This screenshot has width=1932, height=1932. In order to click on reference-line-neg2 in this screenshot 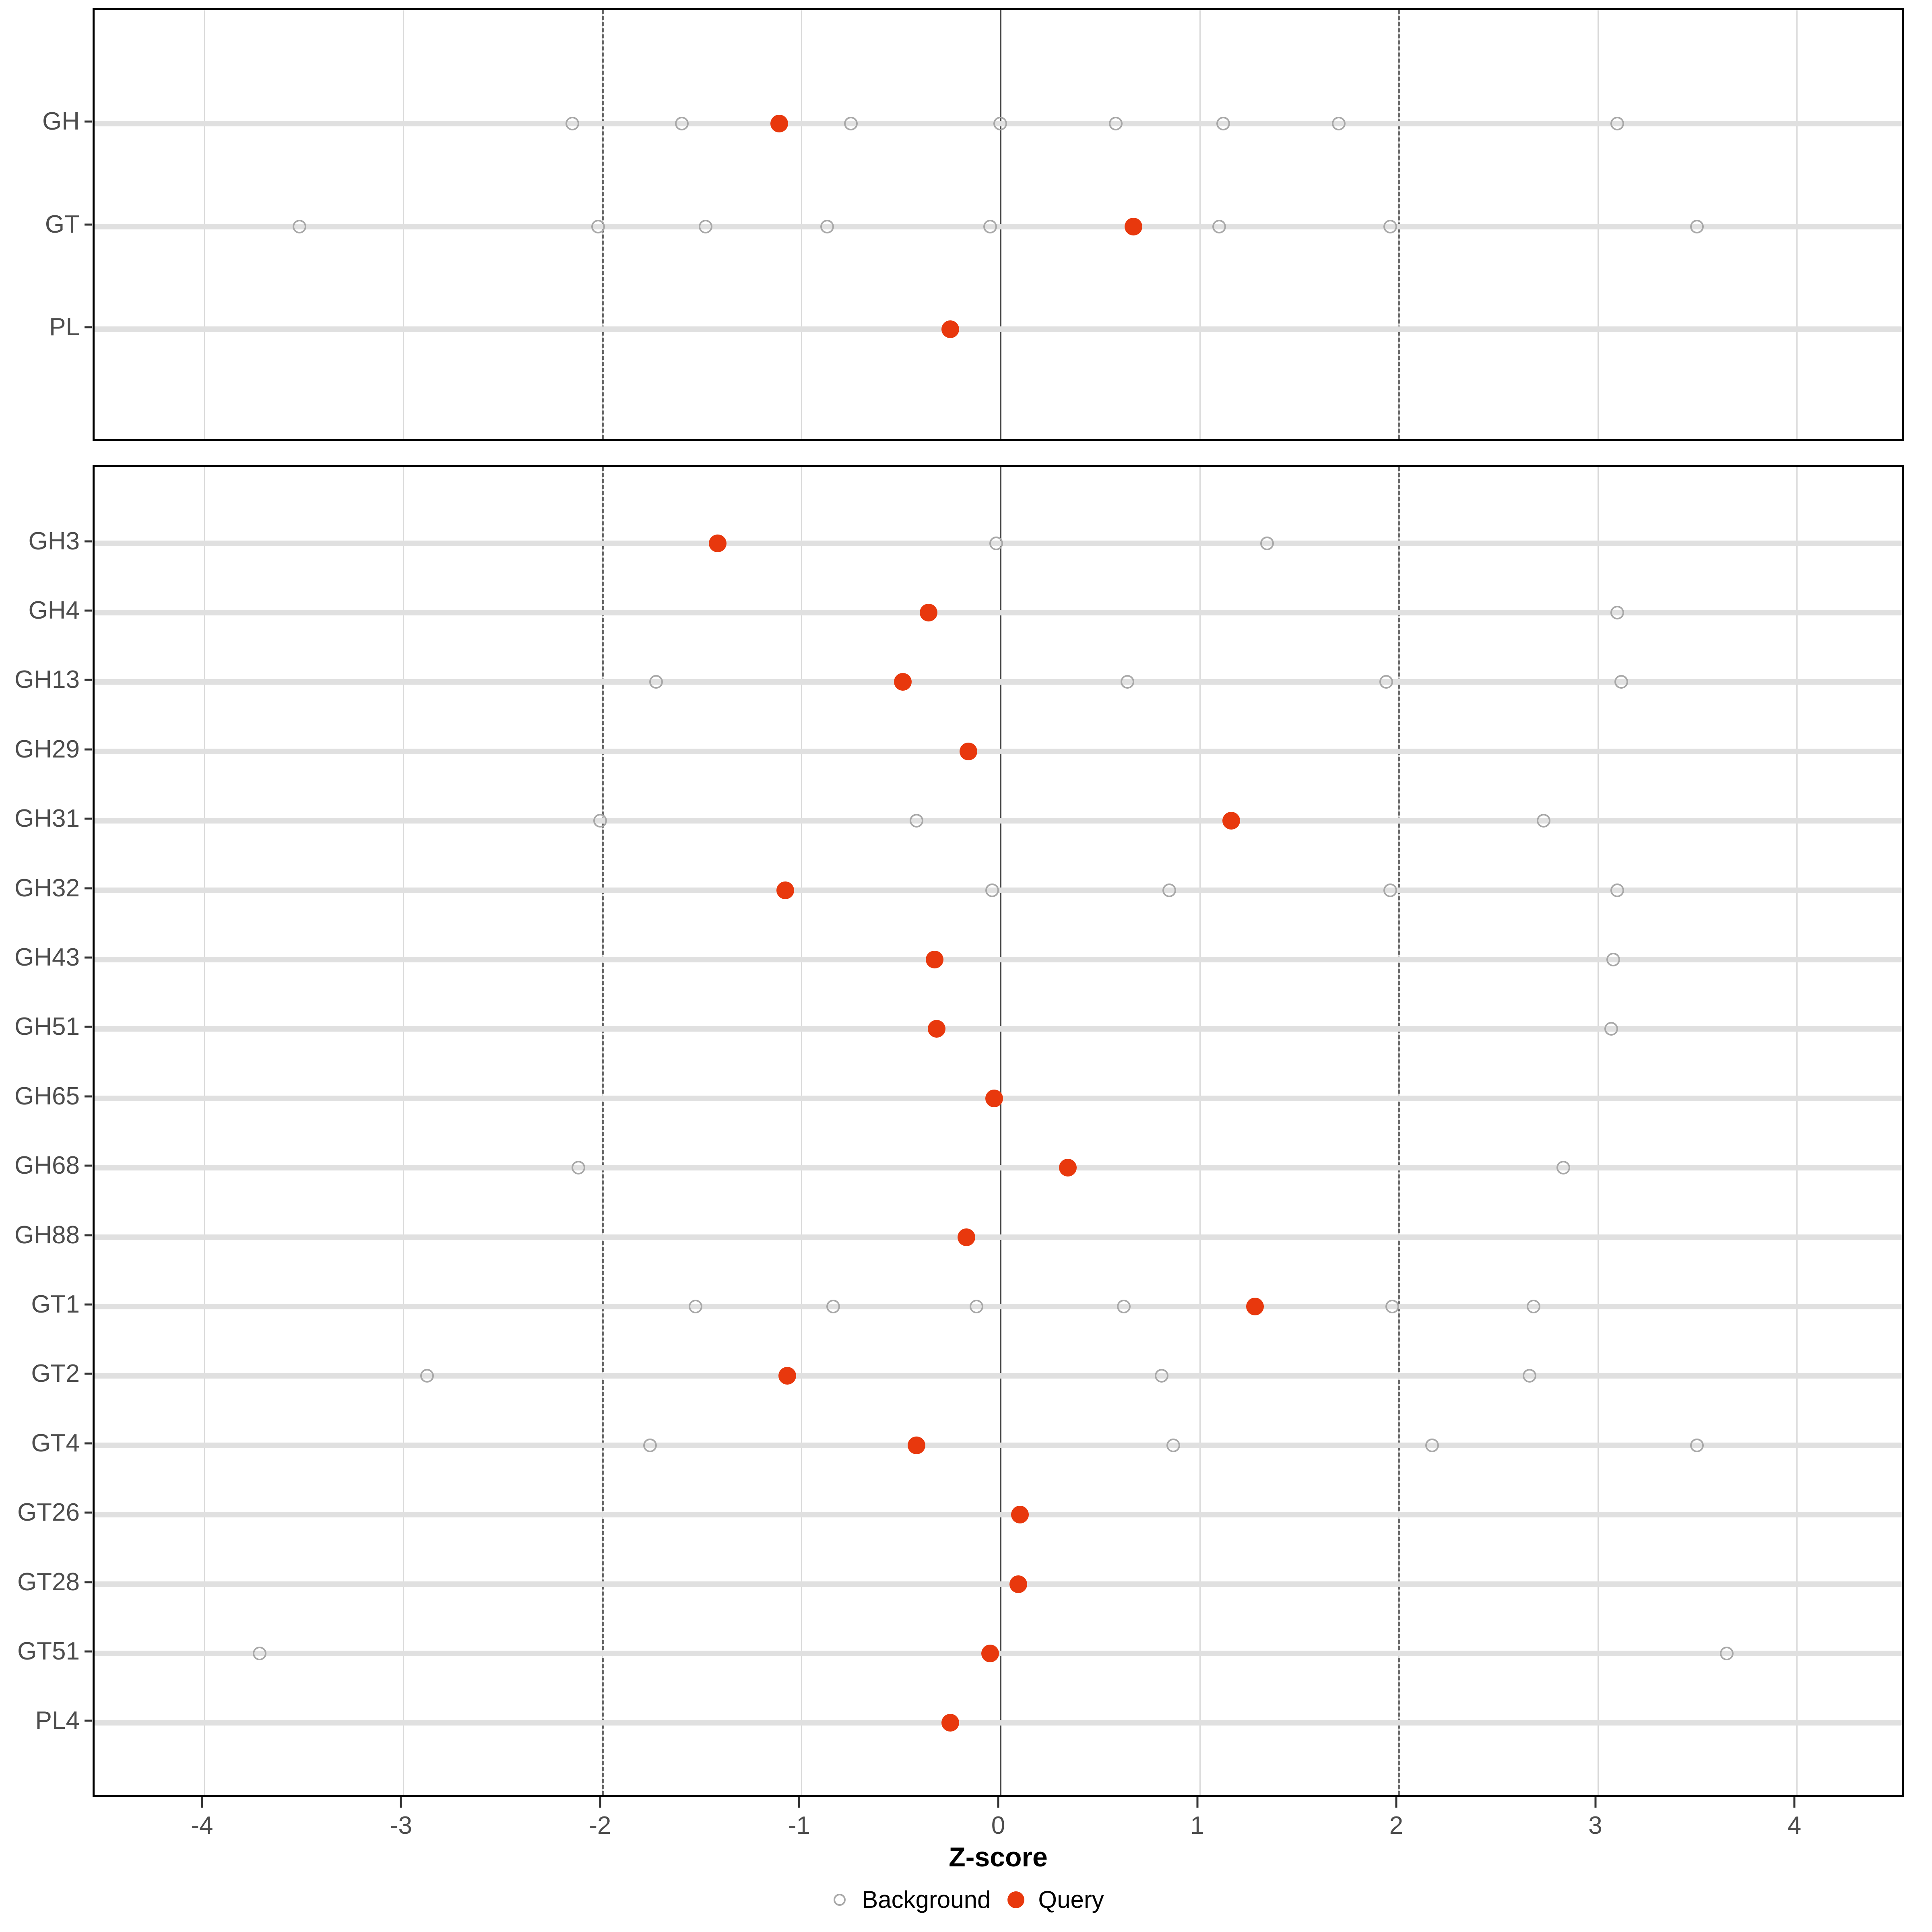, I will do `click(603, 1131)`.